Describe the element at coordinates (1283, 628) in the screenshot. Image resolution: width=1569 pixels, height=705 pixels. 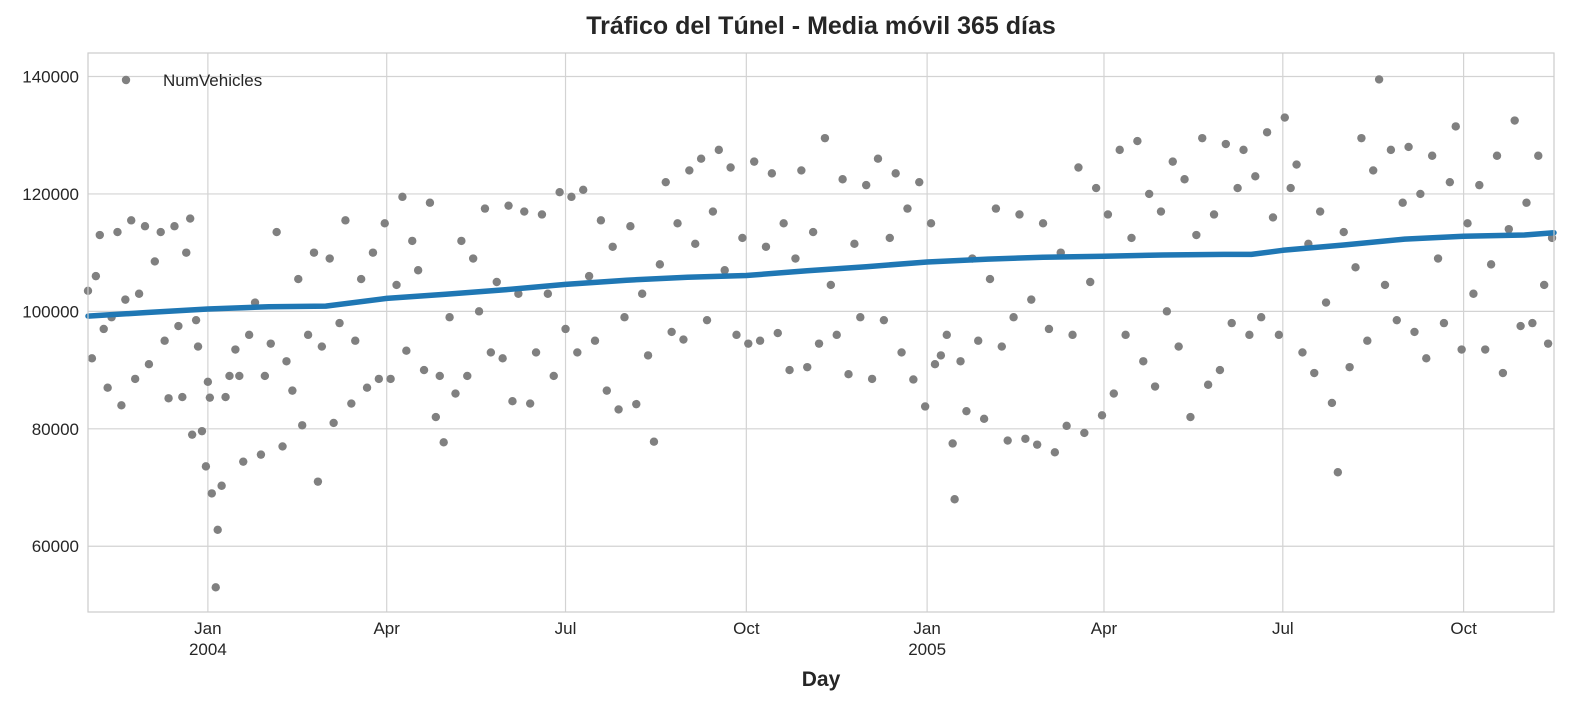
I see `x-tick-label: Jul` at that location.